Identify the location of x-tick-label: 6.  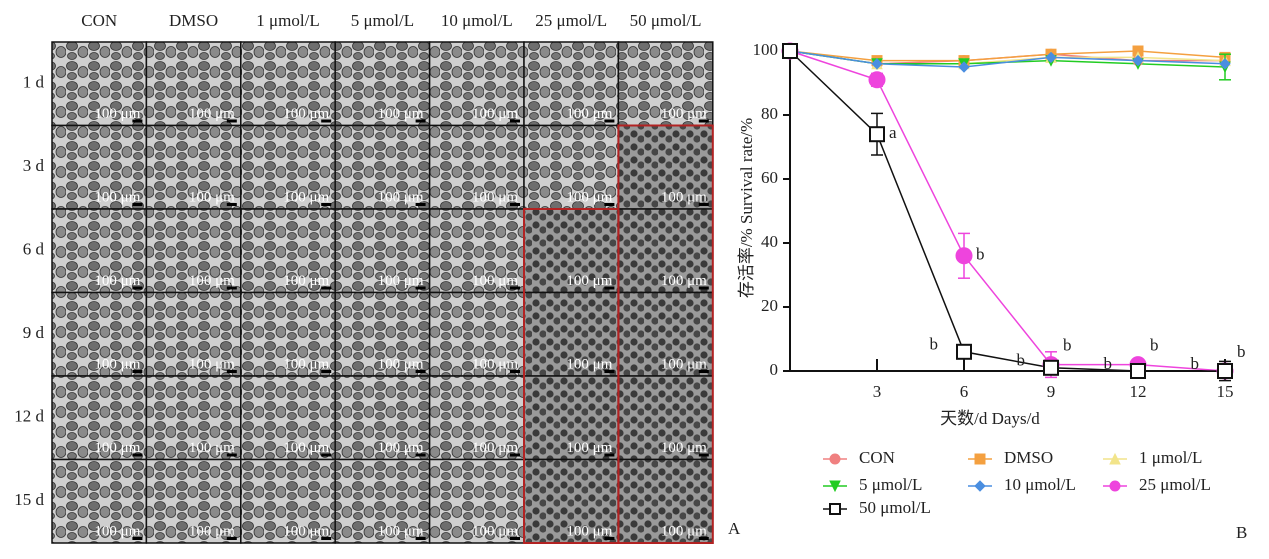
(964, 391).